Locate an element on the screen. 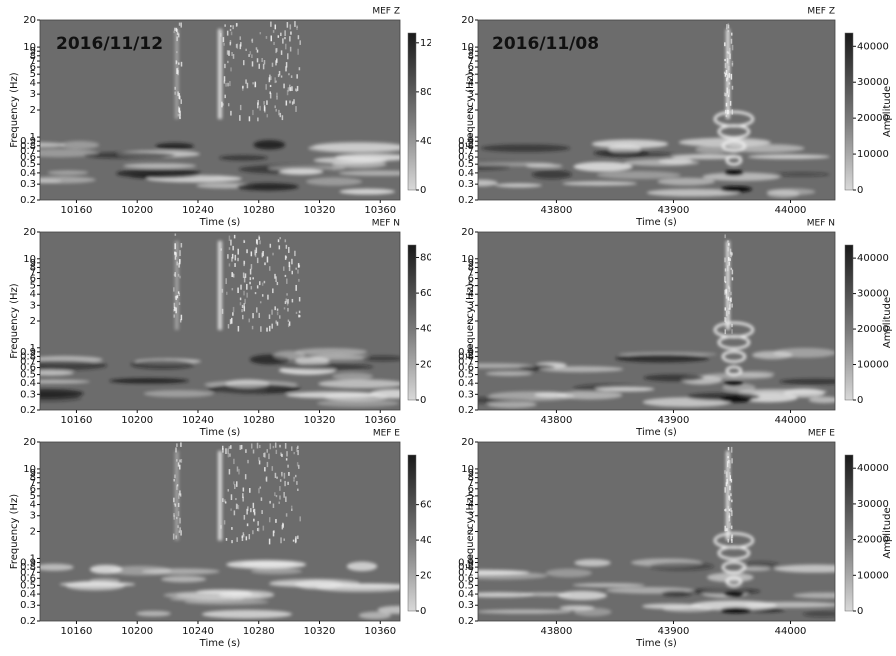 The width and height of the screenshot is (896, 656). y-tick-label: 0.9 is located at coordinates (466, 141).